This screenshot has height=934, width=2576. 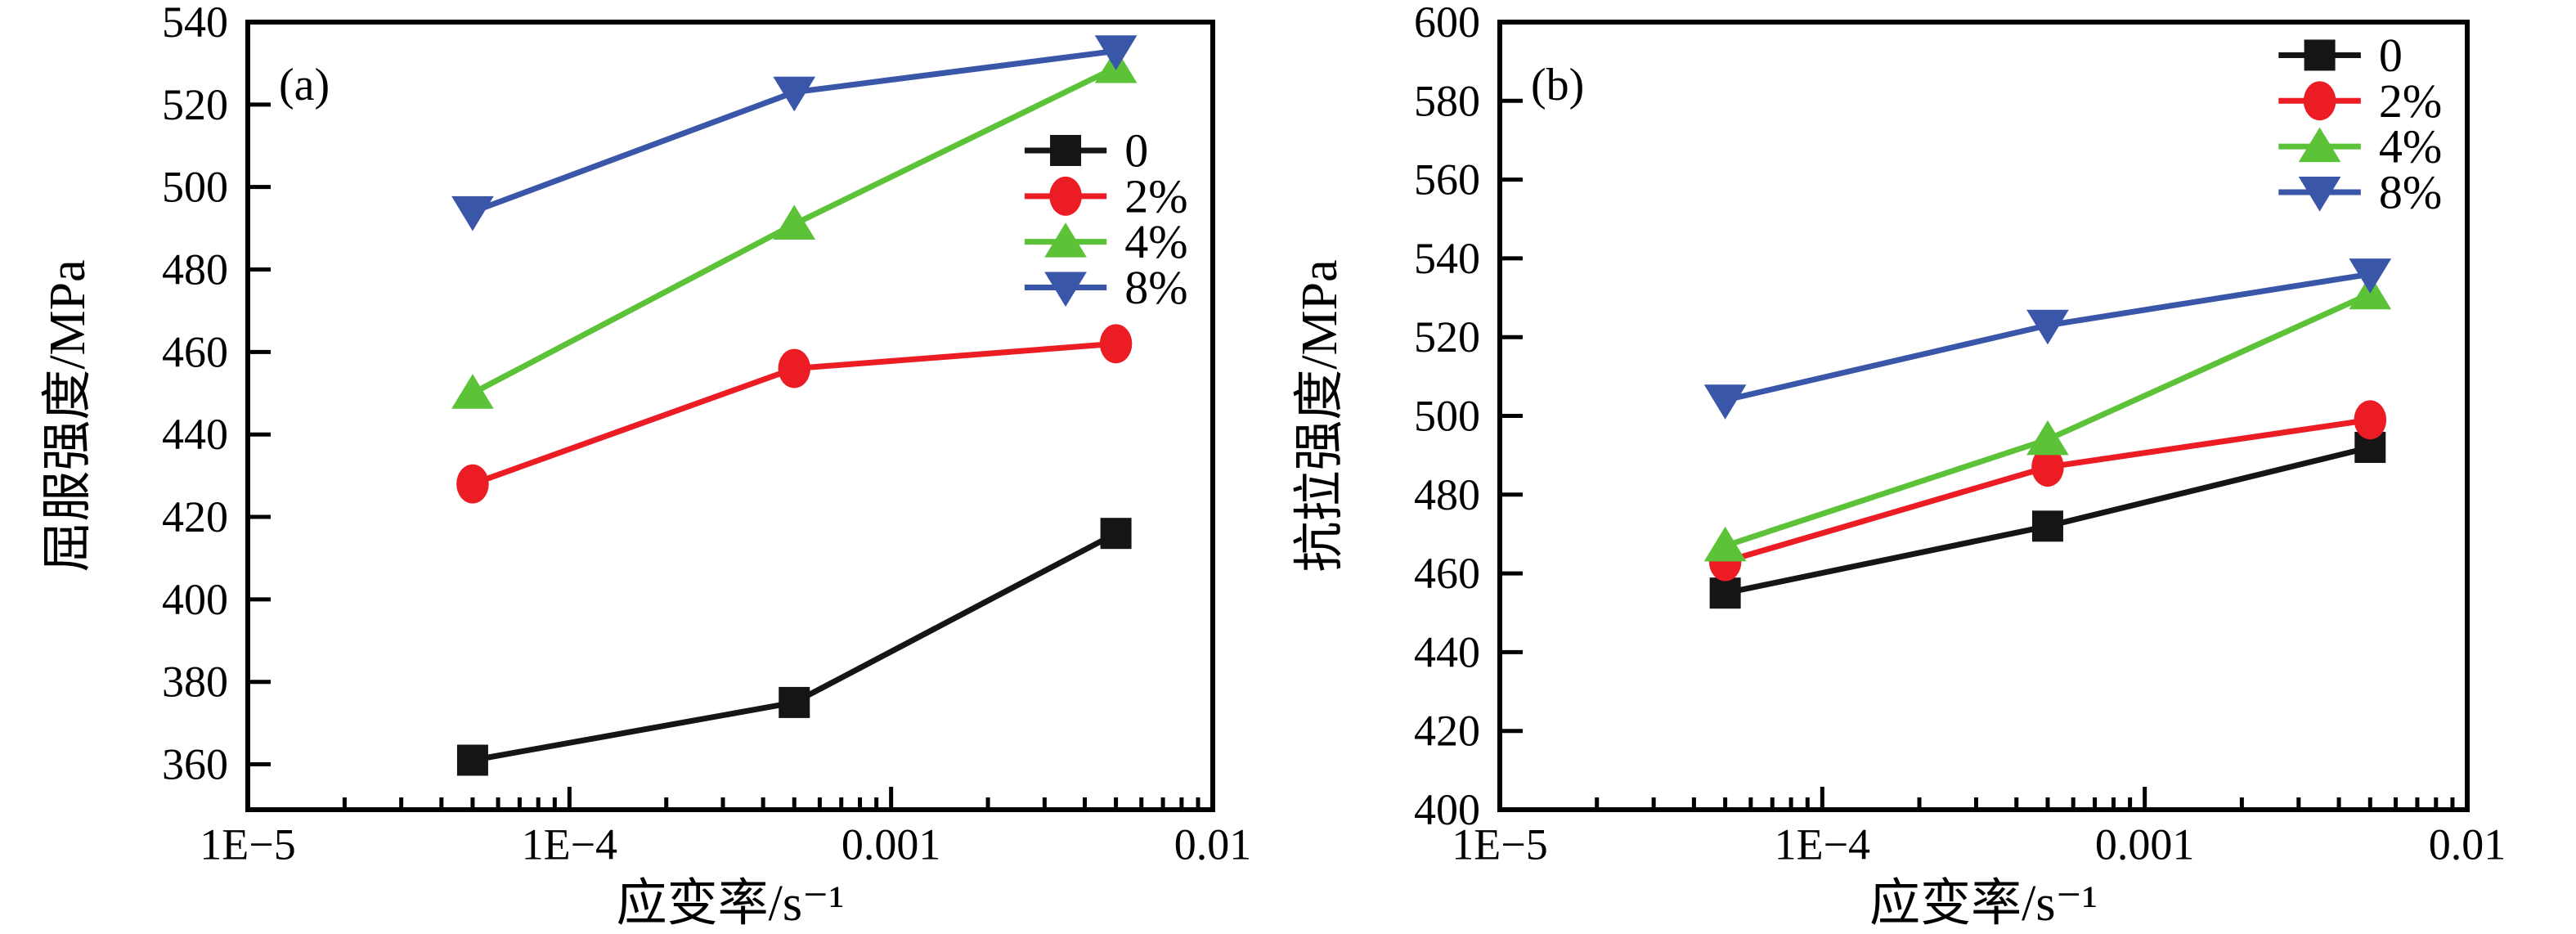 I want to click on panel-letter-label: (b), so click(x=1557, y=85).